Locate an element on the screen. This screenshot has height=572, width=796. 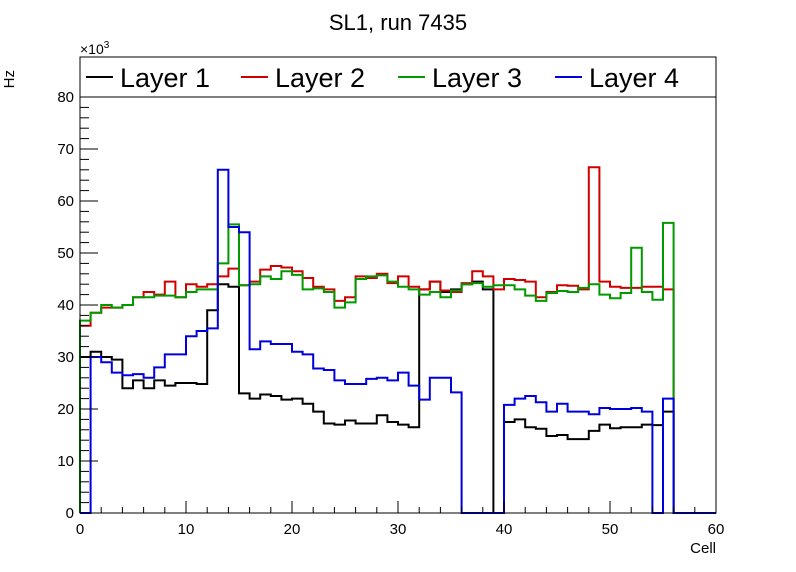
y-tick-label: 50 is located at coordinates (65, 253).